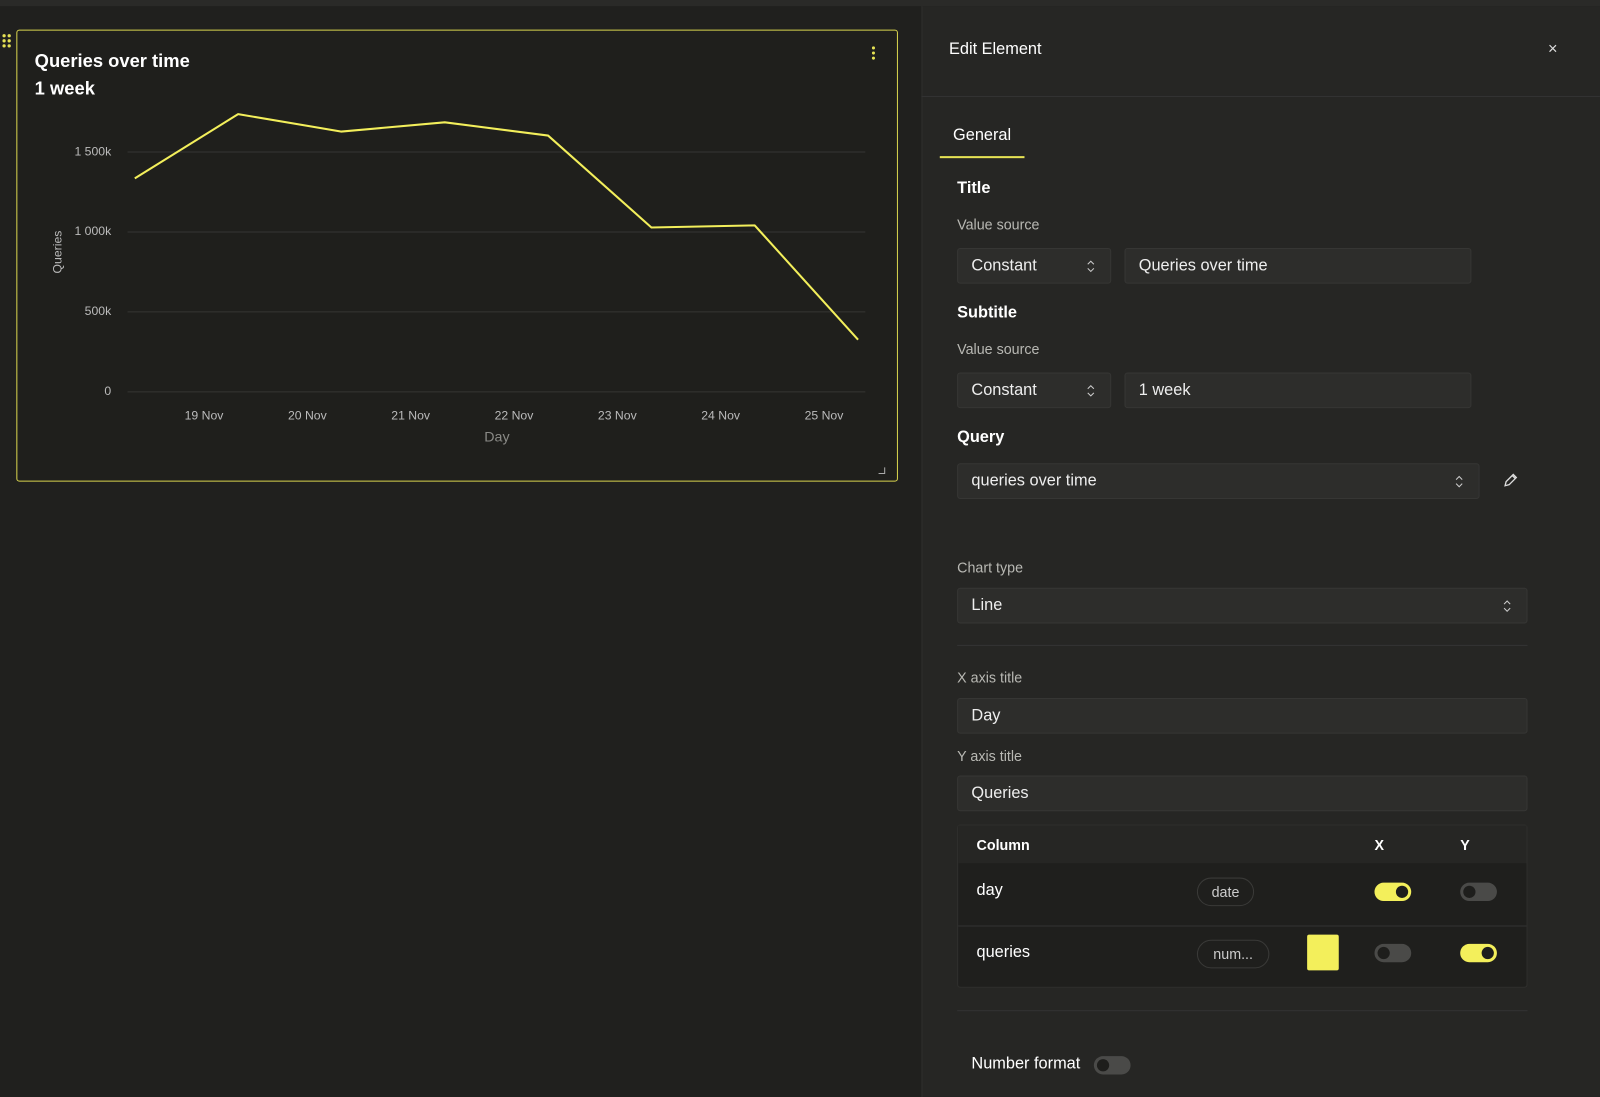 This screenshot has height=1097, width=1600. Describe the element at coordinates (98, 311) in the screenshot. I see `y-tick-label: 500k` at that location.